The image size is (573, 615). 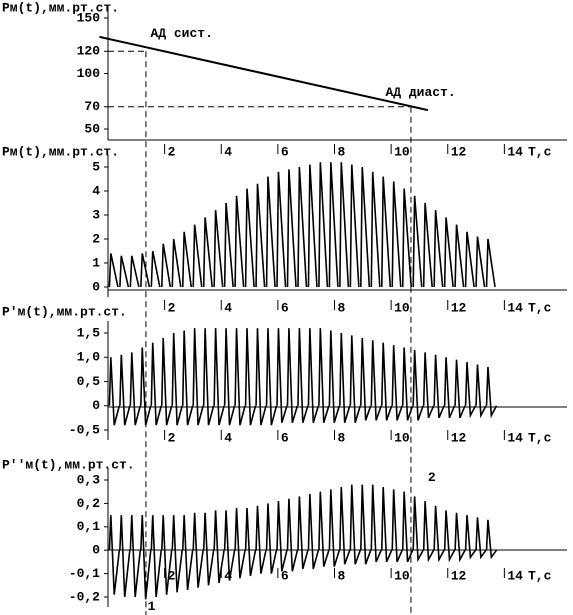 I want to click on y-tick-label: 5, so click(x=96, y=166).